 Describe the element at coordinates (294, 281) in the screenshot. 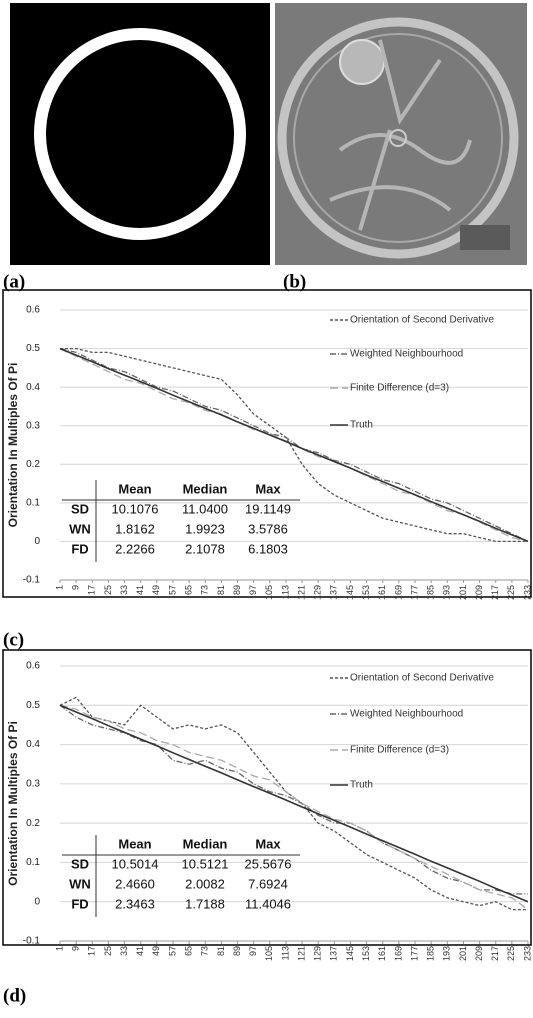

I see `panel-label: (b)` at that location.